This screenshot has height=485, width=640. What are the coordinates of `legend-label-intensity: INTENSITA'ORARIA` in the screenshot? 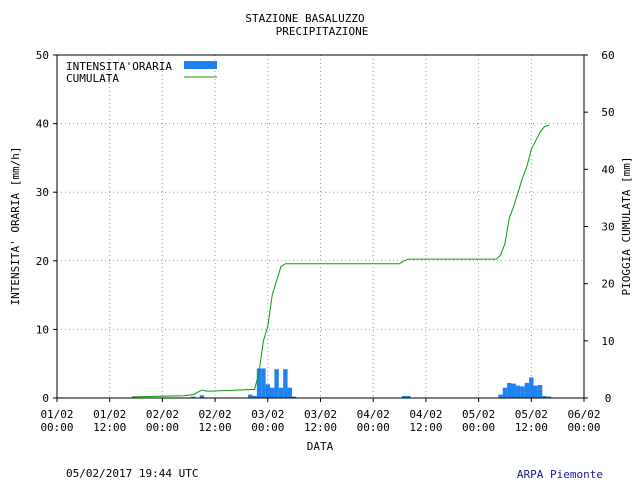 It's located at (119, 66).